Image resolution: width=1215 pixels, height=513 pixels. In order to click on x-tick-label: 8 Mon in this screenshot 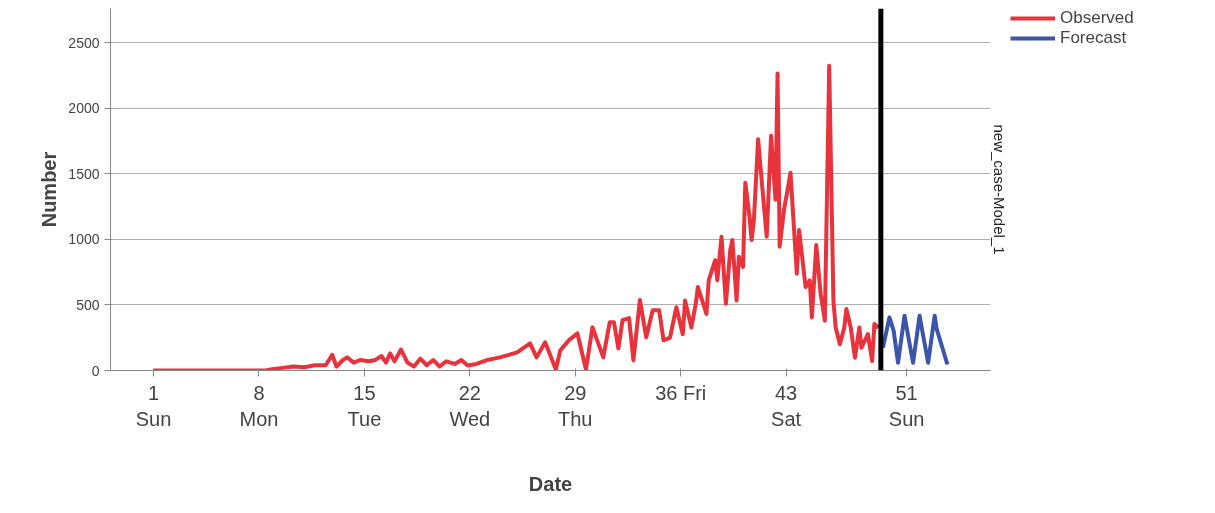, I will do `click(259, 405)`.